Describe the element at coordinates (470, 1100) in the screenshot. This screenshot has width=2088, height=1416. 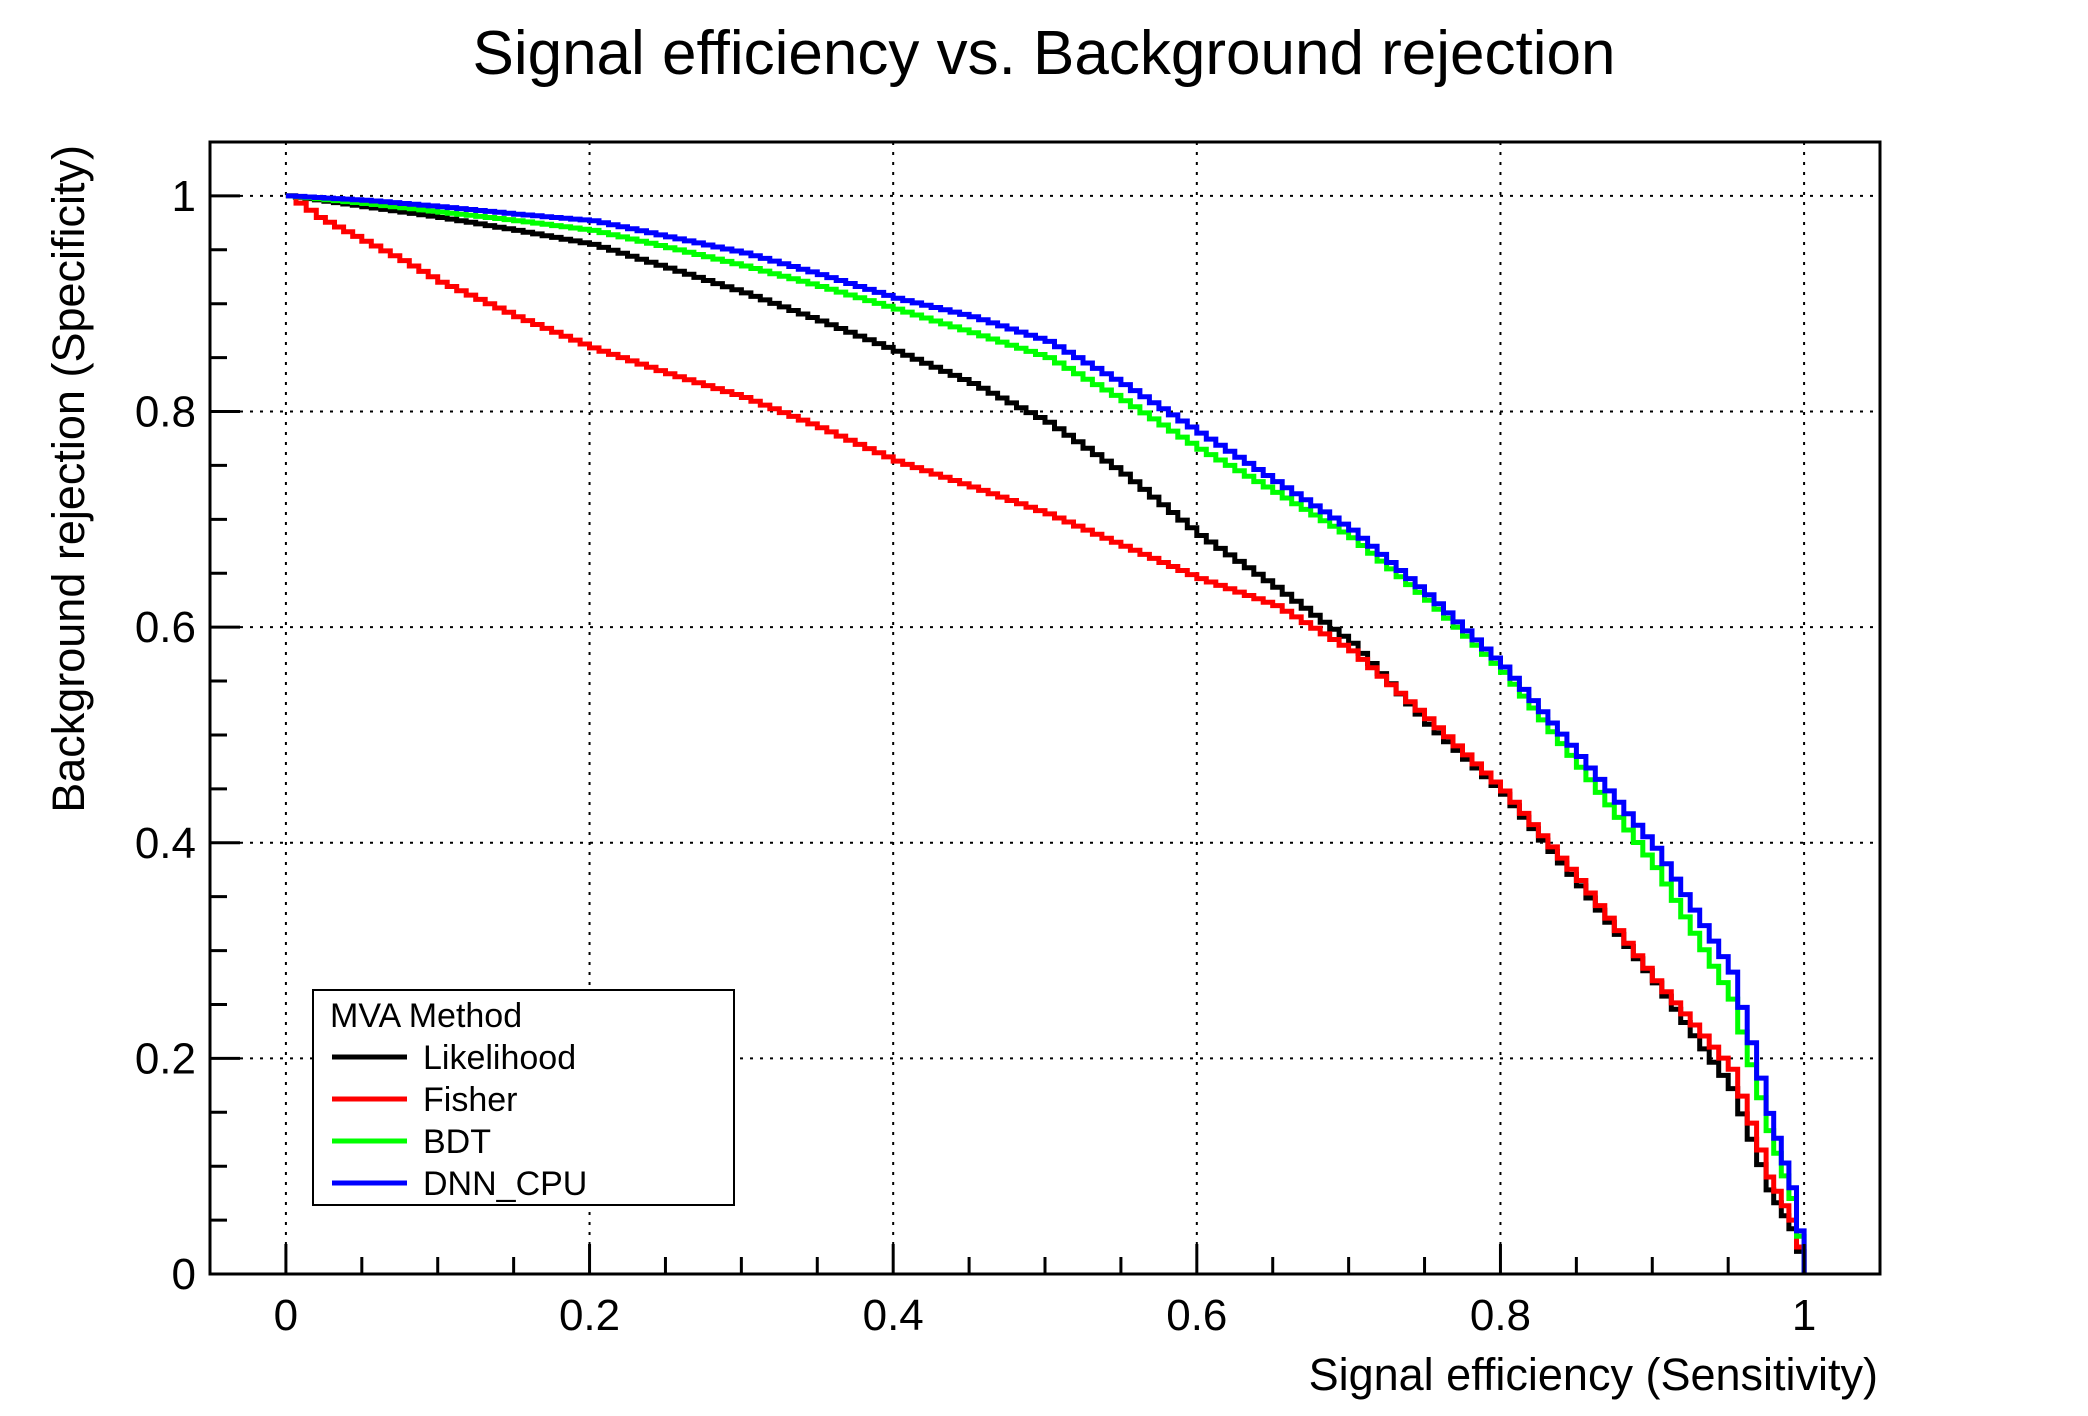
I see `legend-label-fisher: Fisher` at that location.